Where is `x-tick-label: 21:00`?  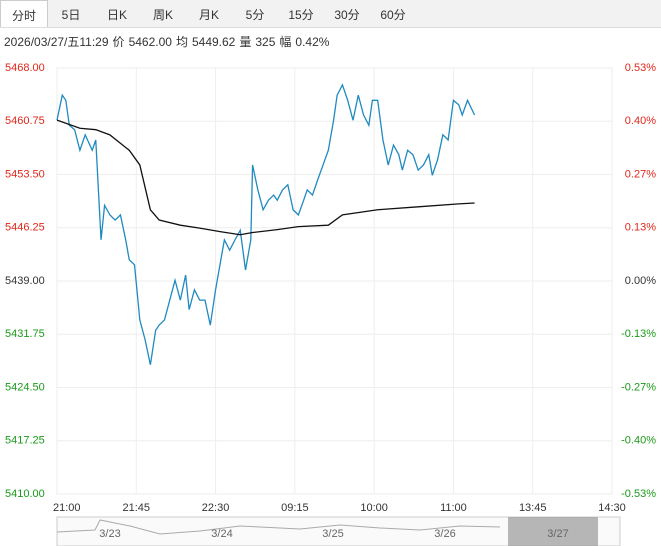 x-tick-label: 21:00 is located at coordinates (67, 508).